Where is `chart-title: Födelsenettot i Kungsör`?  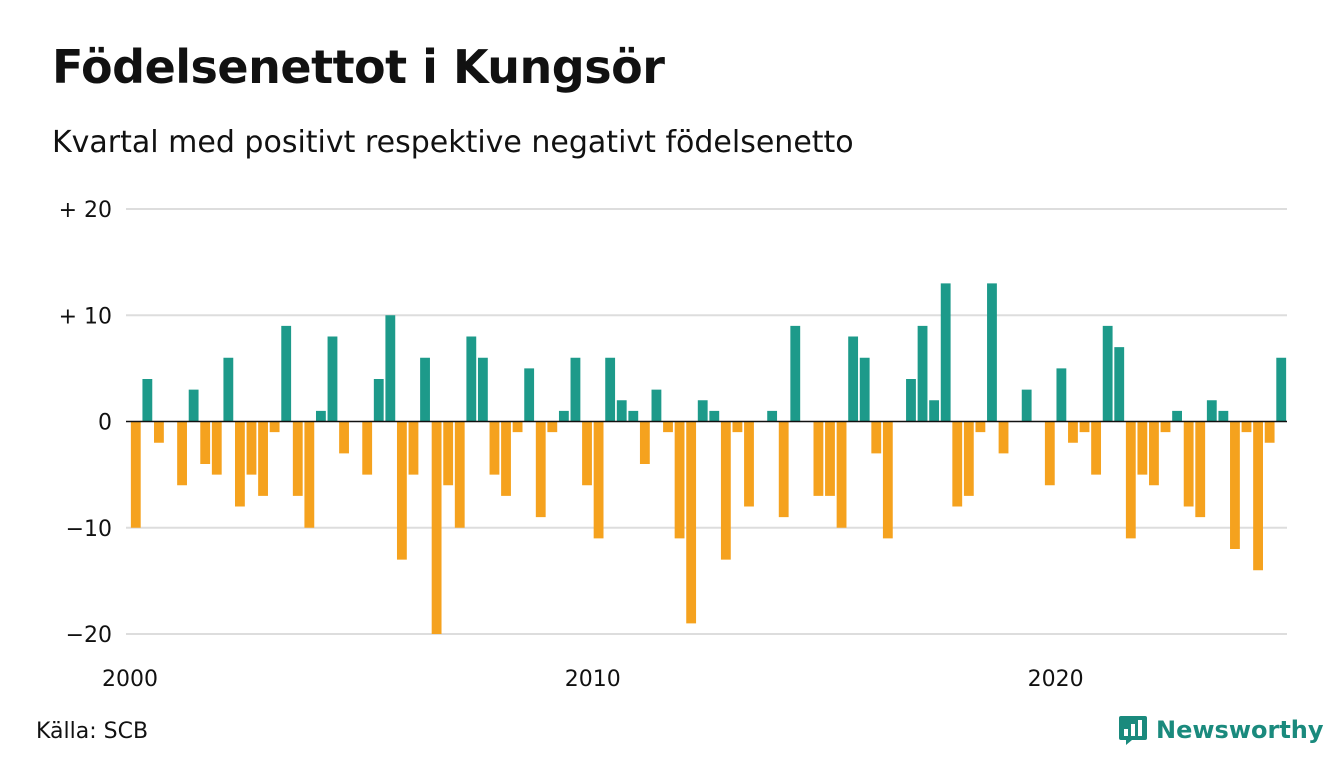 chart-title: Födelsenettot i Kungsör is located at coordinates (358, 67).